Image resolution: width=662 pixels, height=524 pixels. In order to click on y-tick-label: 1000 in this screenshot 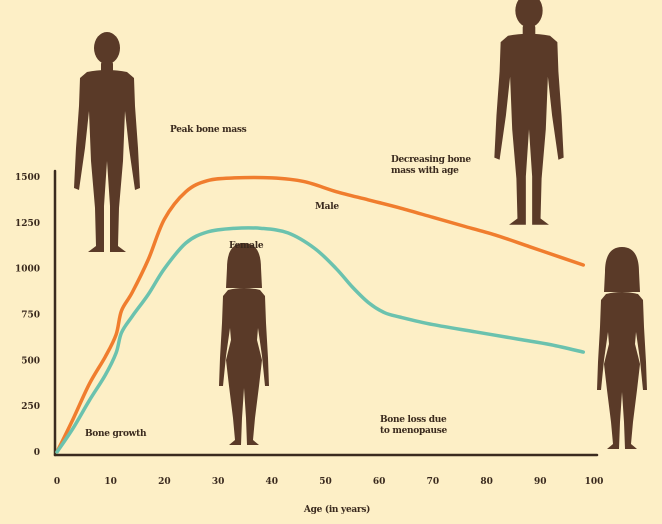, I will do `click(27, 270)`.